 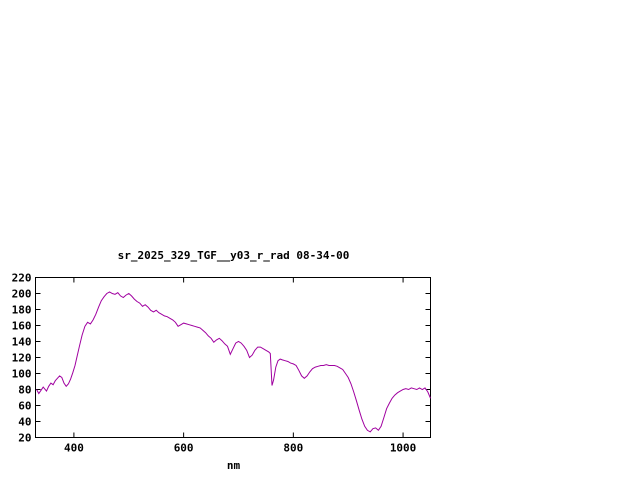 What do you see at coordinates (293, 448) in the screenshot?
I see `x-tick-label: 800` at bounding box center [293, 448].